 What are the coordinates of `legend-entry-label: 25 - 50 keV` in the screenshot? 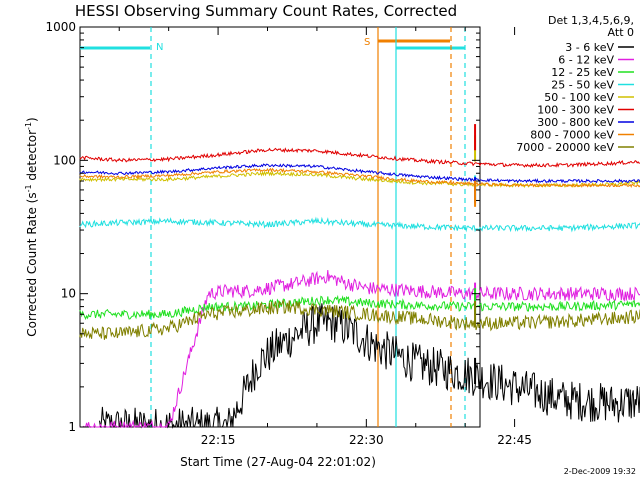 It's located at (582, 85).